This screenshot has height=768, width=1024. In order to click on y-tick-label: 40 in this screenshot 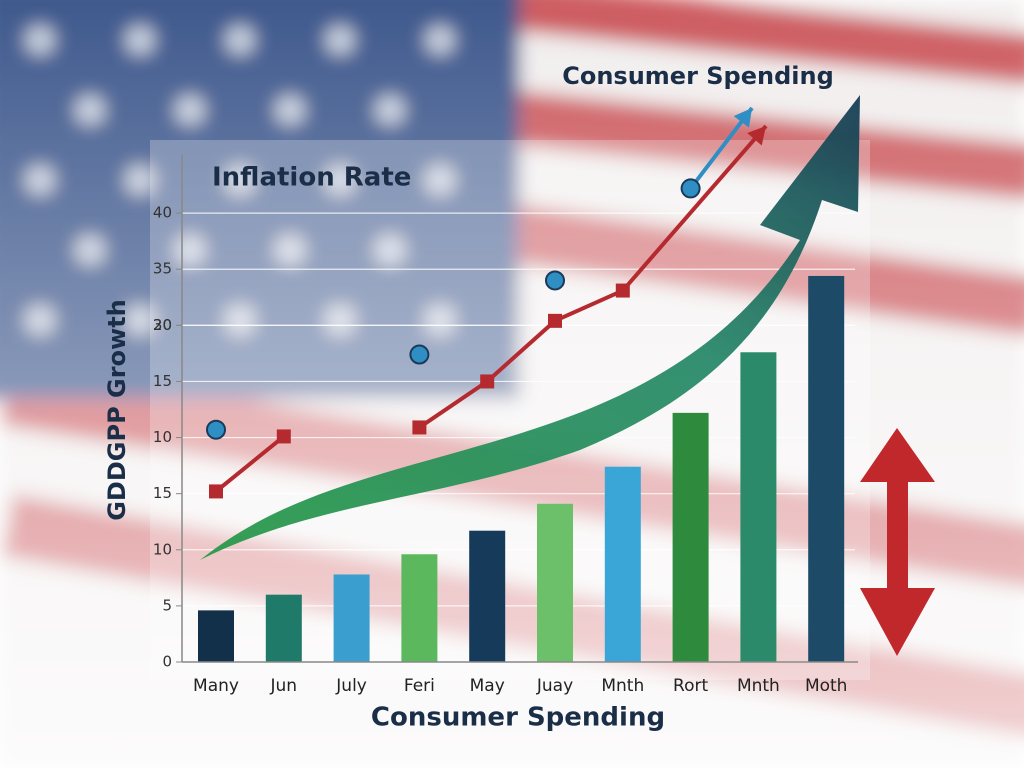, I will do `click(162, 213)`.